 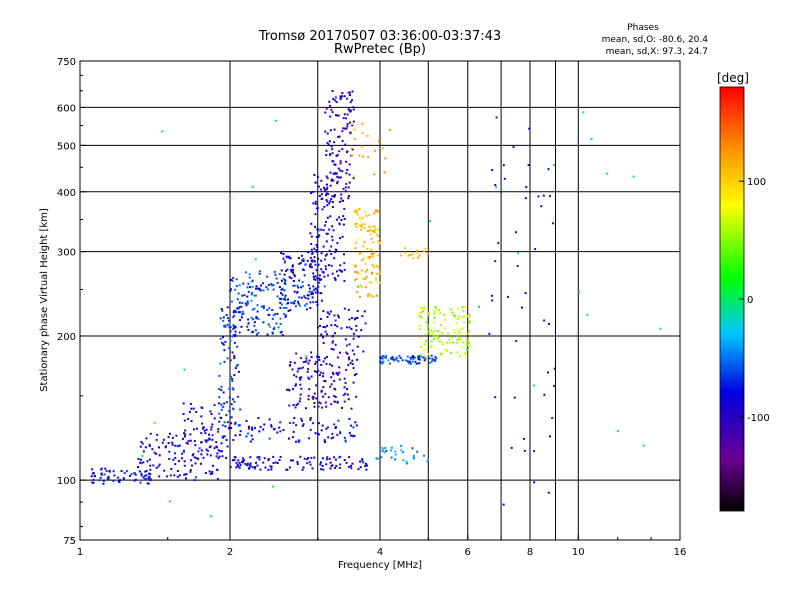 What do you see at coordinates (750, 300) in the screenshot?
I see `colorbar-tick-label: 0` at bounding box center [750, 300].